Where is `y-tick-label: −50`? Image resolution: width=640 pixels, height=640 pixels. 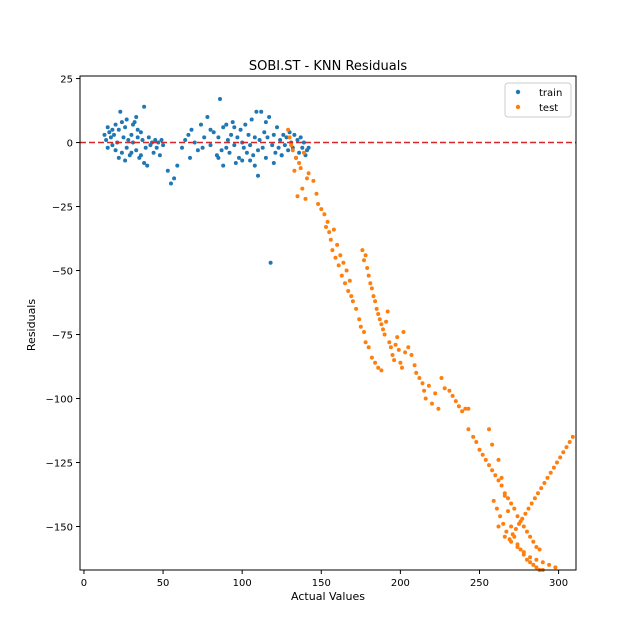
y-tick-label: −50 is located at coordinates (62, 272).